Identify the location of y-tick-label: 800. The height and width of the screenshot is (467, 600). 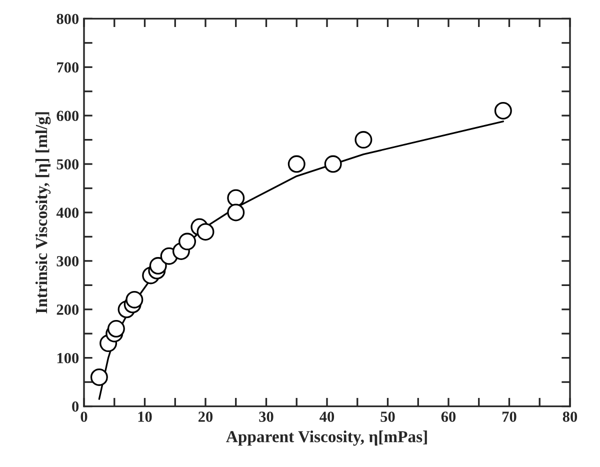
(67, 19).